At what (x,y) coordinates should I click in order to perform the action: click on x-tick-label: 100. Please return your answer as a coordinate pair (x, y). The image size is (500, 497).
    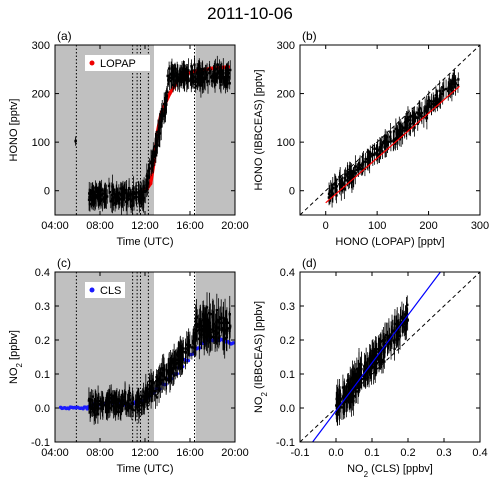
    Looking at the image, I should click on (377, 226).